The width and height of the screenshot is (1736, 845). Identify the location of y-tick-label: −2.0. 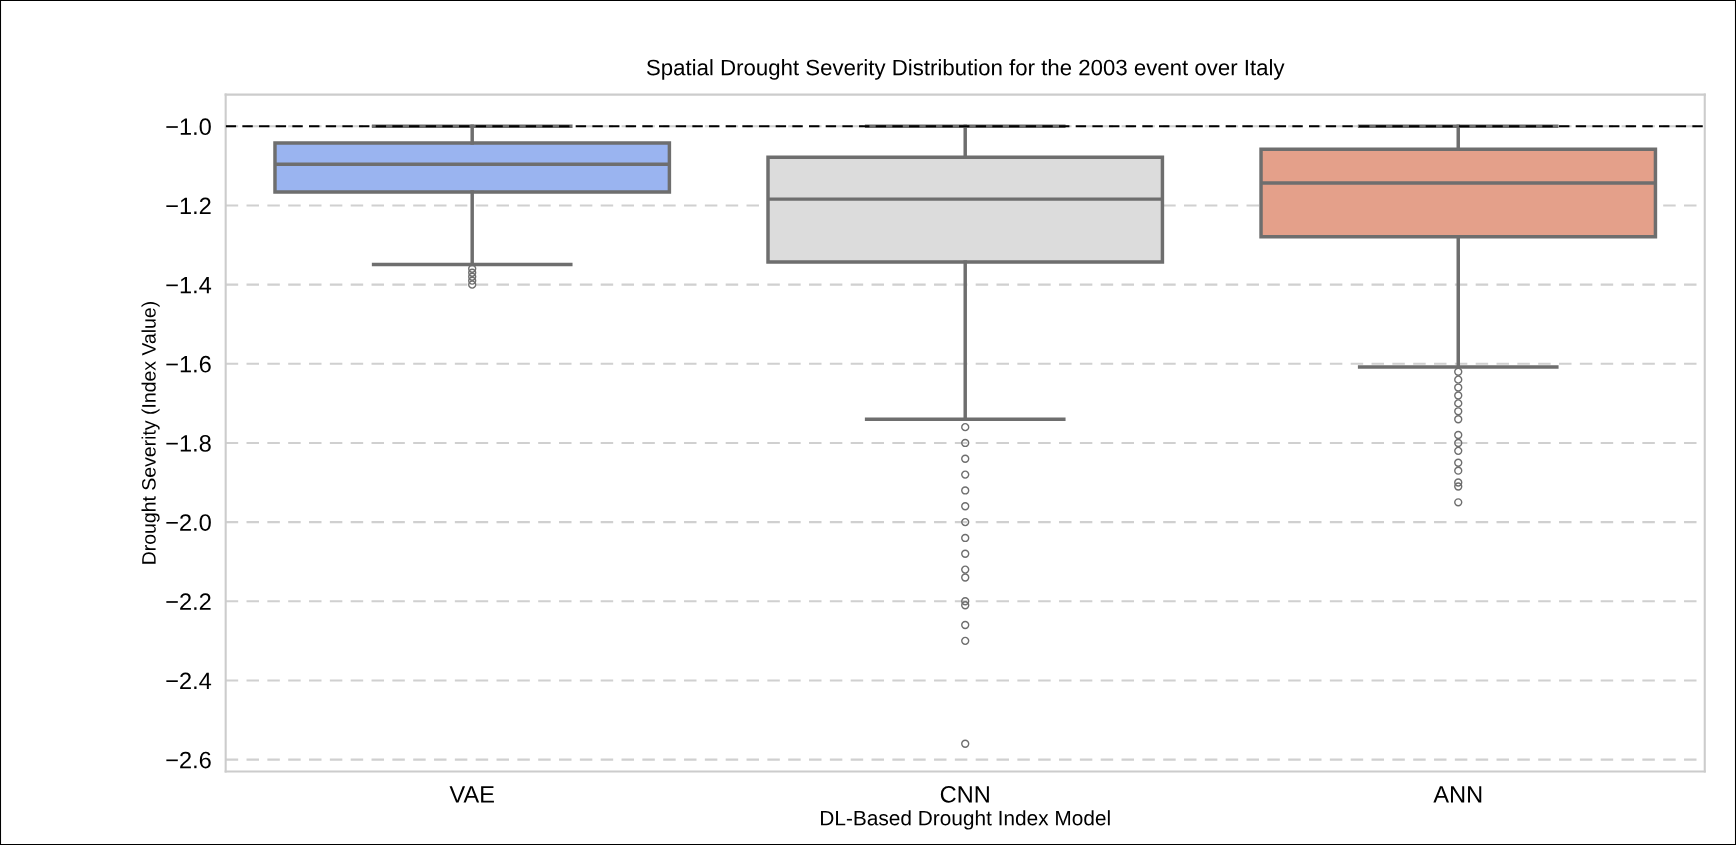
(188, 522).